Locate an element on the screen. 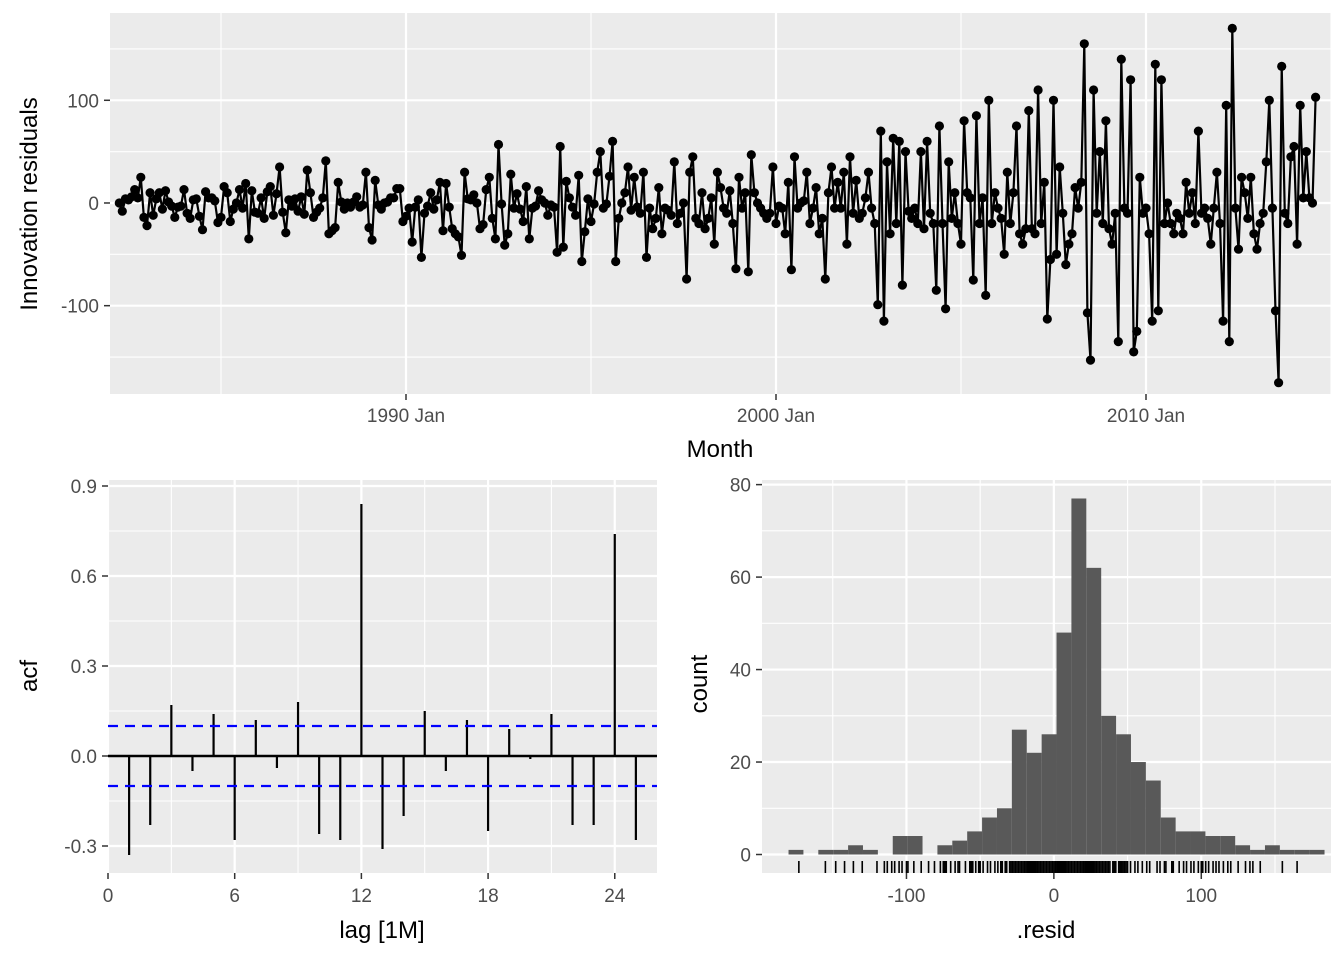 The image size is (1344, 960). residuals-x-axis-title: Month is located at coordinates (720, 449).